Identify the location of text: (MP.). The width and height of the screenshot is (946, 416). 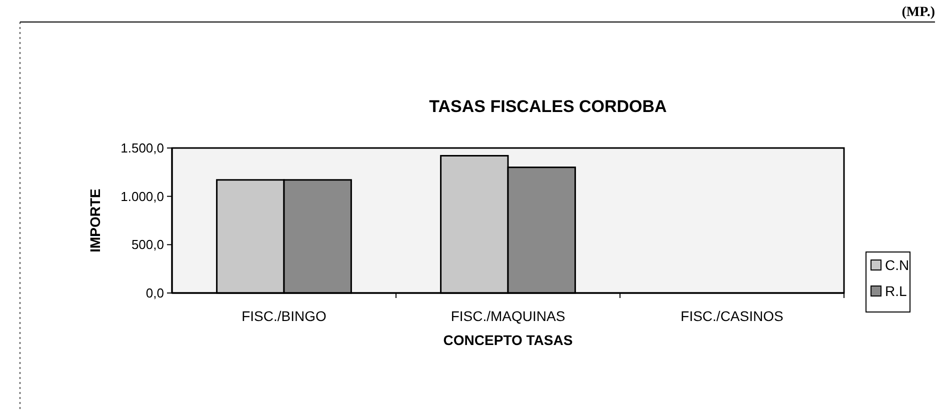
(919, 12).